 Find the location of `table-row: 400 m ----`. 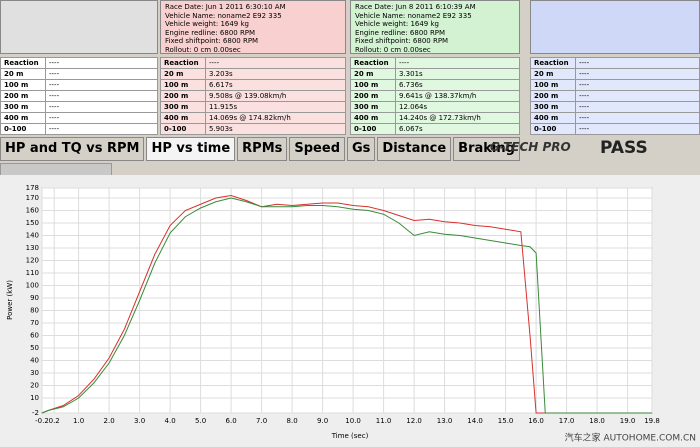

table-row: 400 m ---- is located at coordinates (615, 118).